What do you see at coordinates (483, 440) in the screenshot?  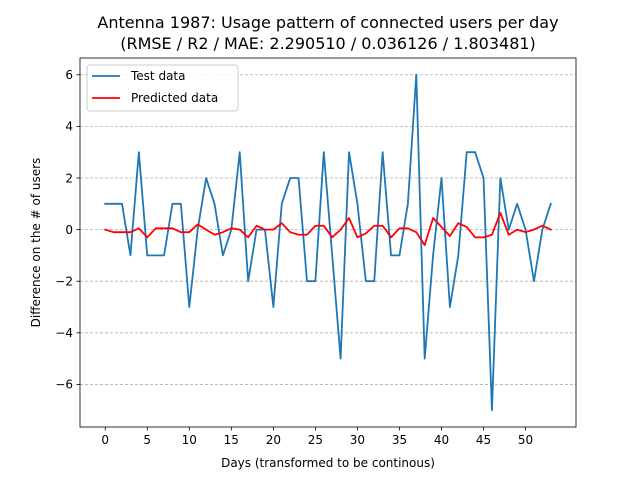 I see `x-tick-label: 45` at bounding box center [483, 440].